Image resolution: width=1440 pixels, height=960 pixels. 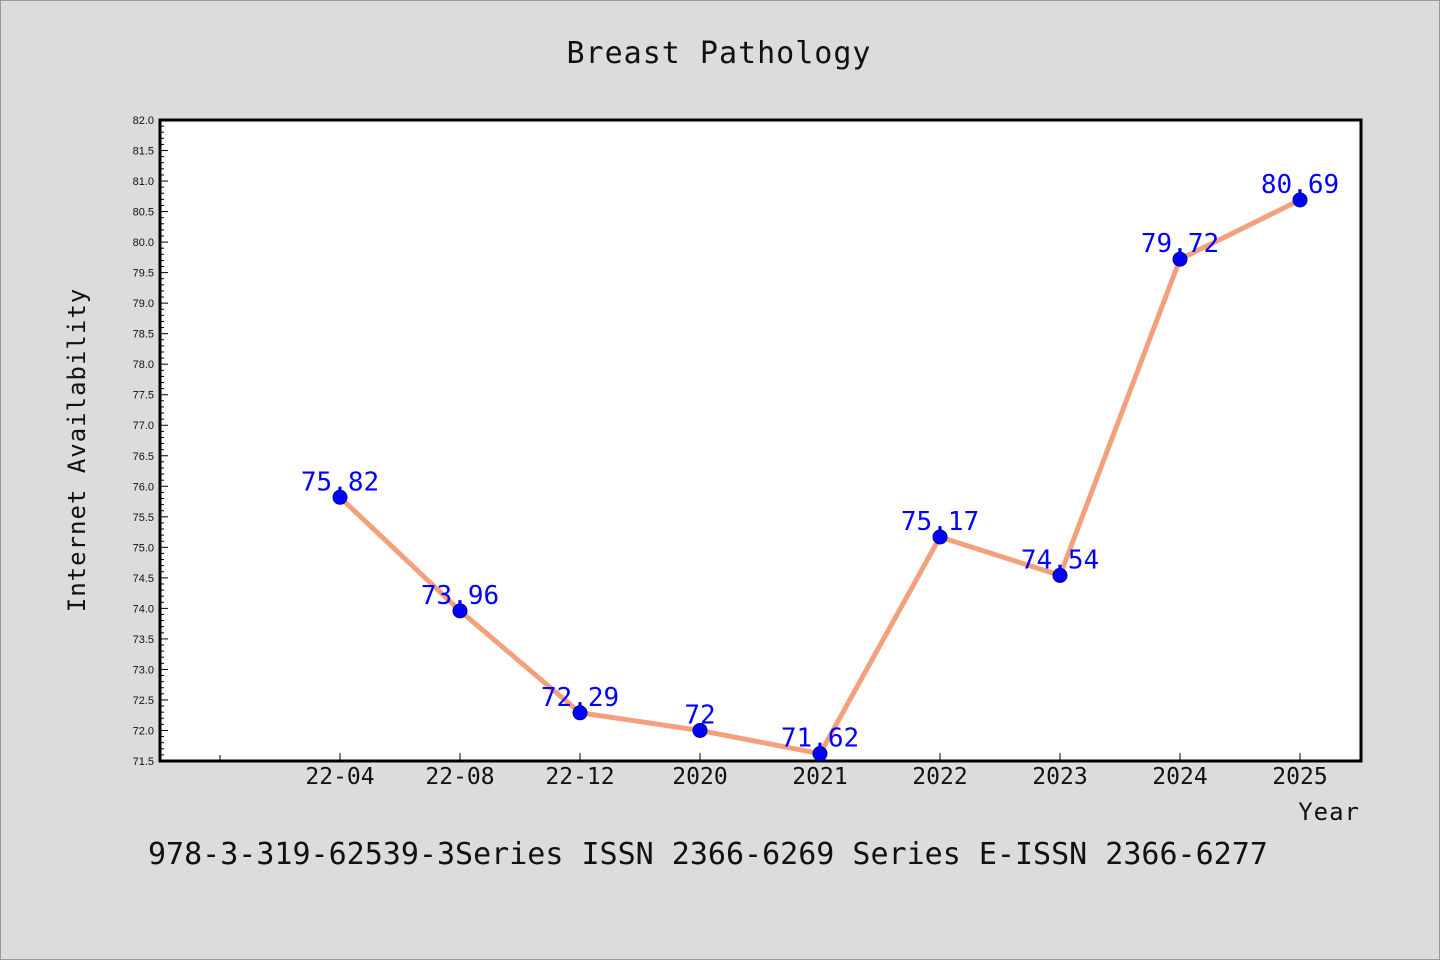 What do you see at coordinates (1060, 560) in the screenshot?
I see `data-label: 74.54` at bounding box center [1060, 560].